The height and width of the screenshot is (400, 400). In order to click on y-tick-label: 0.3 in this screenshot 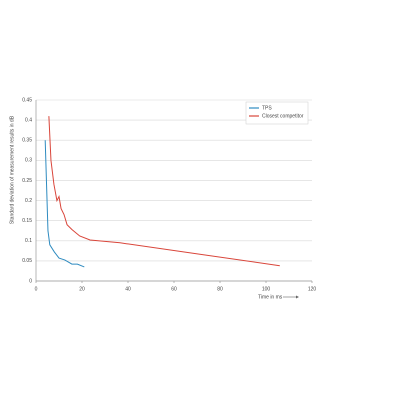, I will do `click(28, 161)`.